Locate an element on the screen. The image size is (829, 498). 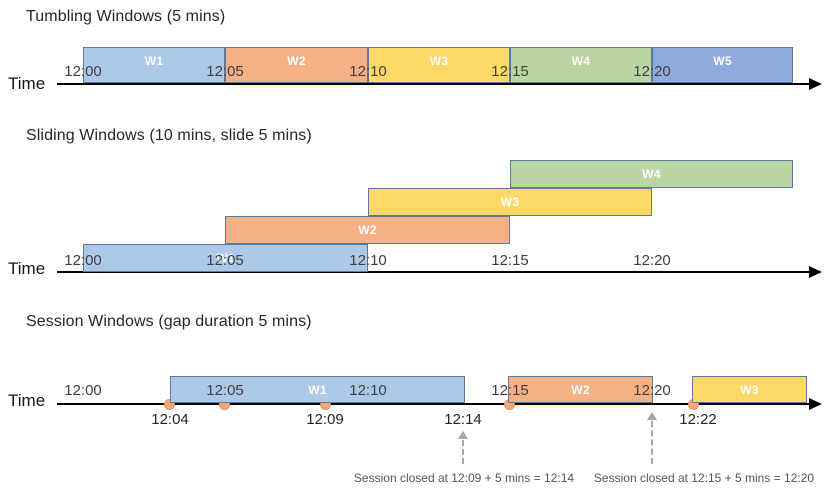
session-title: Session Windows (gap duration 5 mins) is located at coordinates (169, 321).